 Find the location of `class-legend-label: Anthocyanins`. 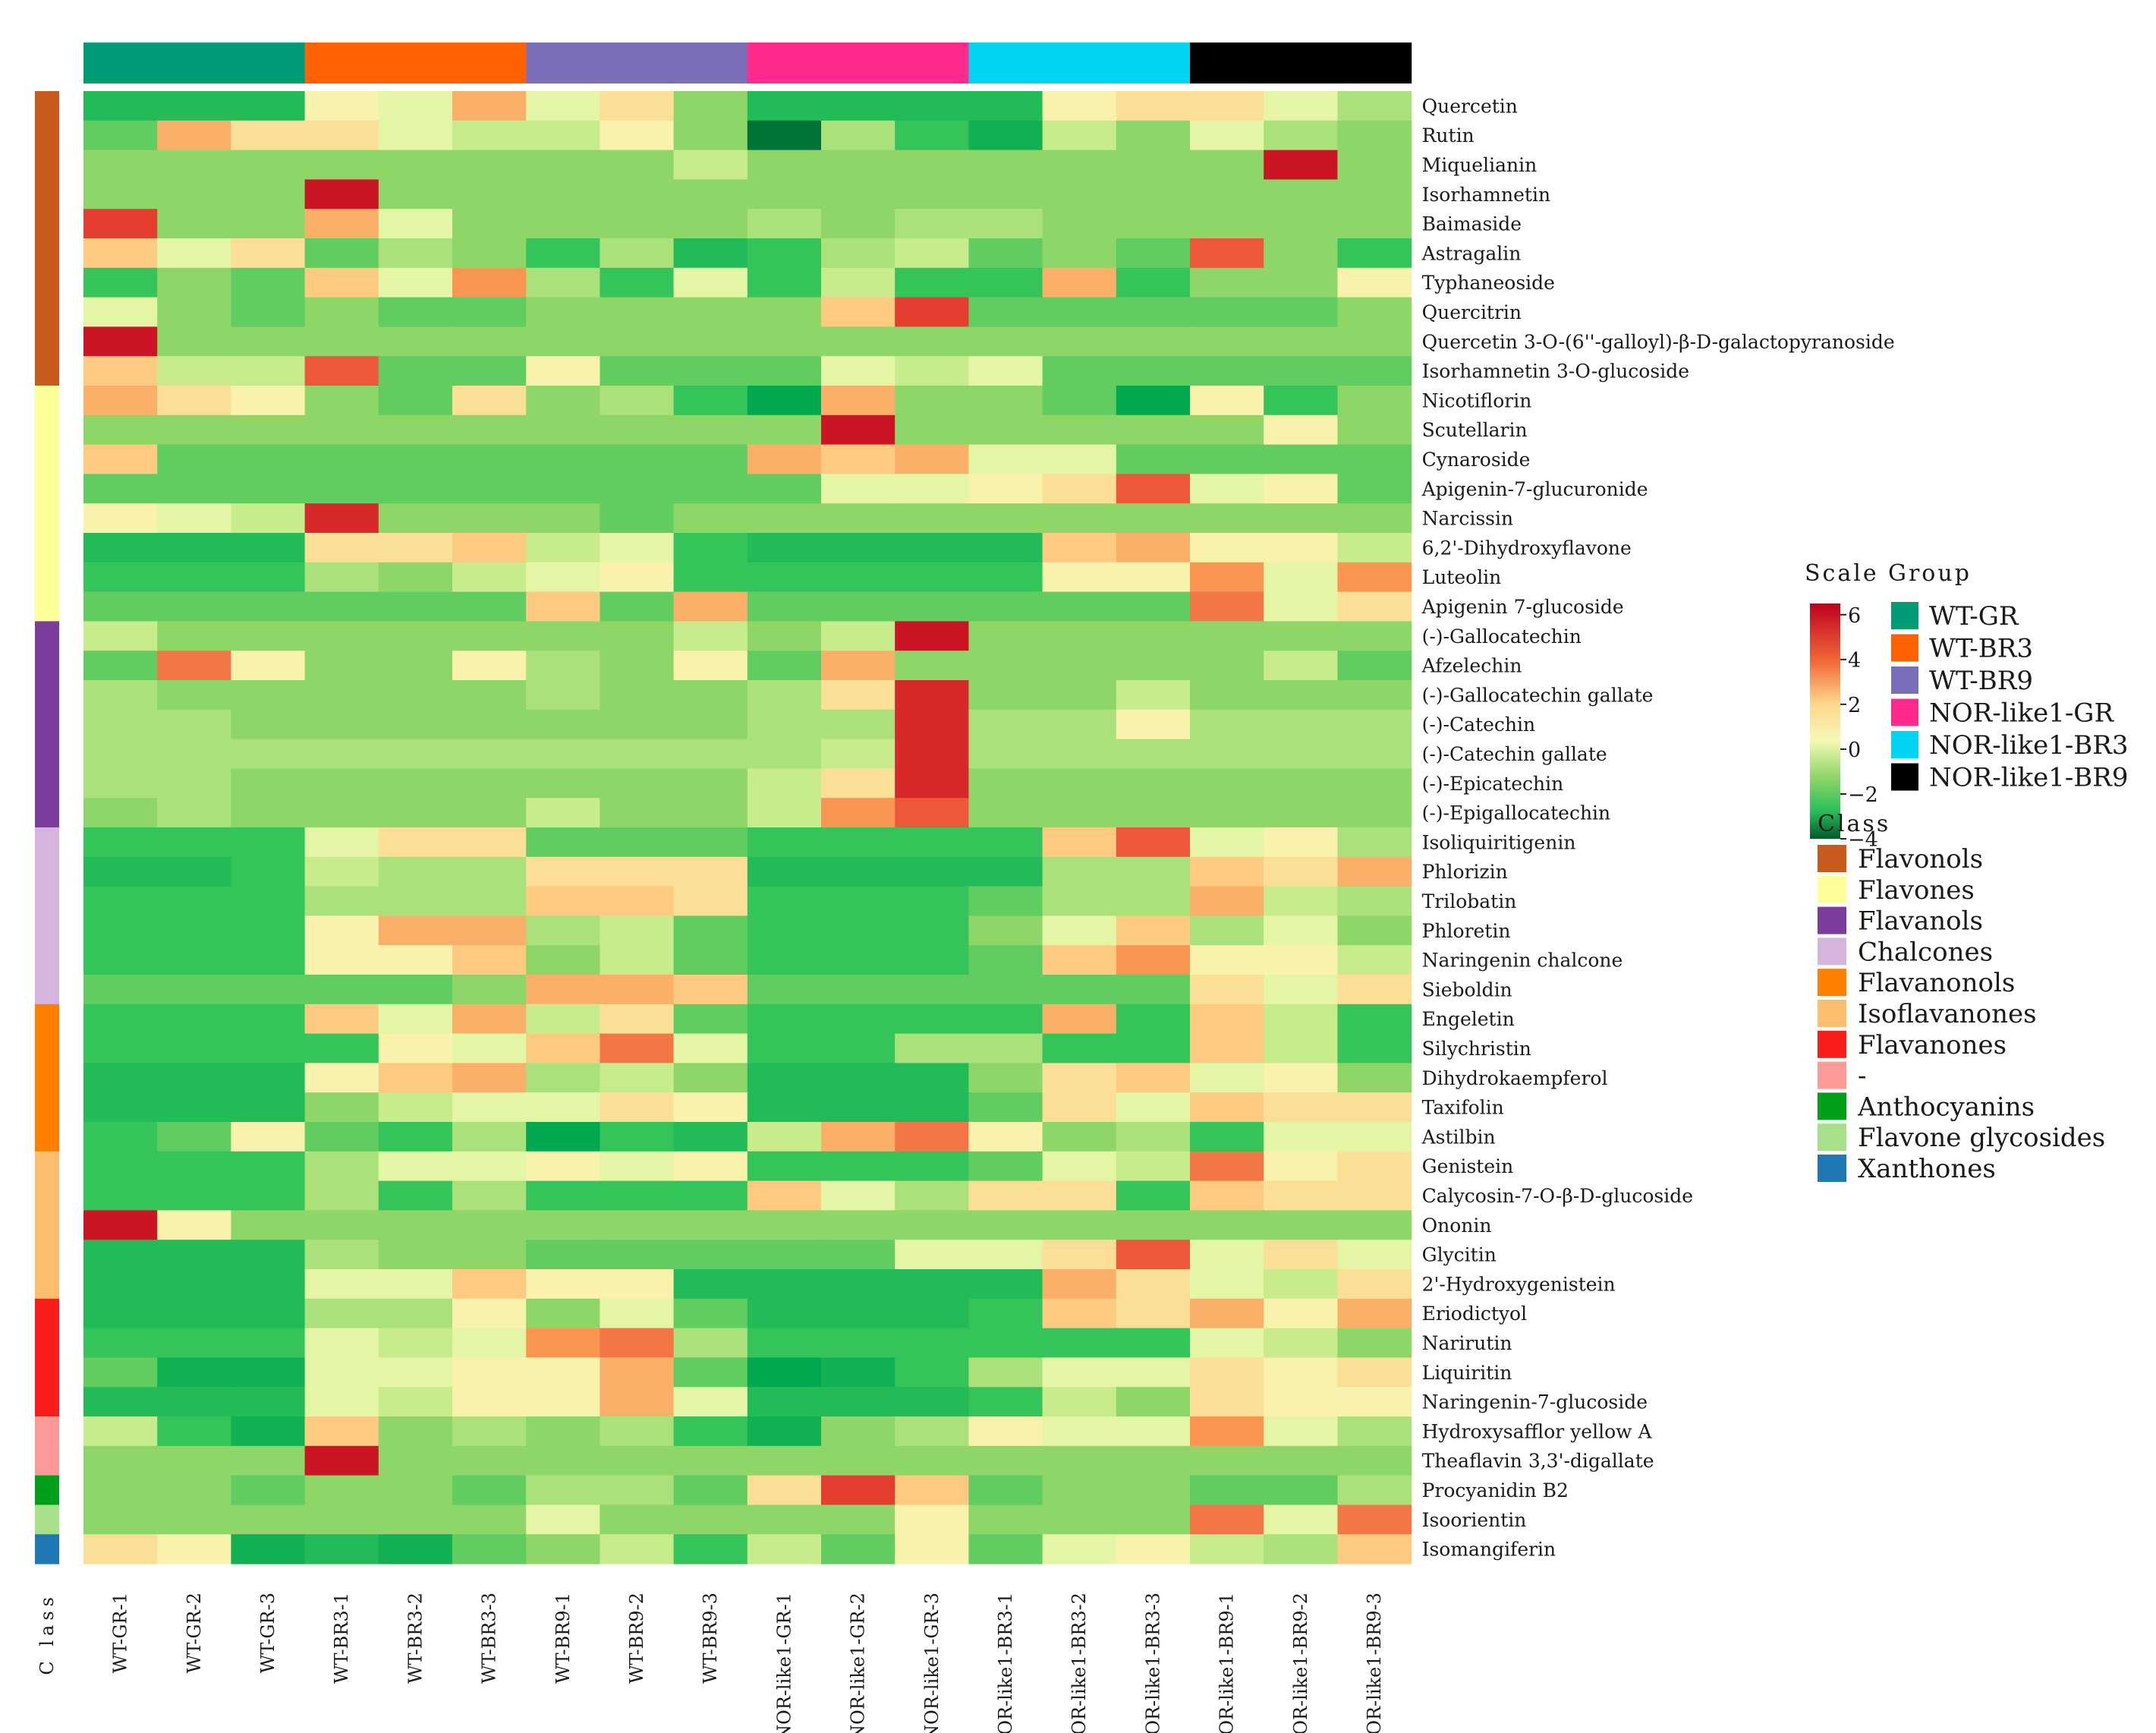

class-legend-label: Anthocyanins is located at coordinates (1946, 1107).